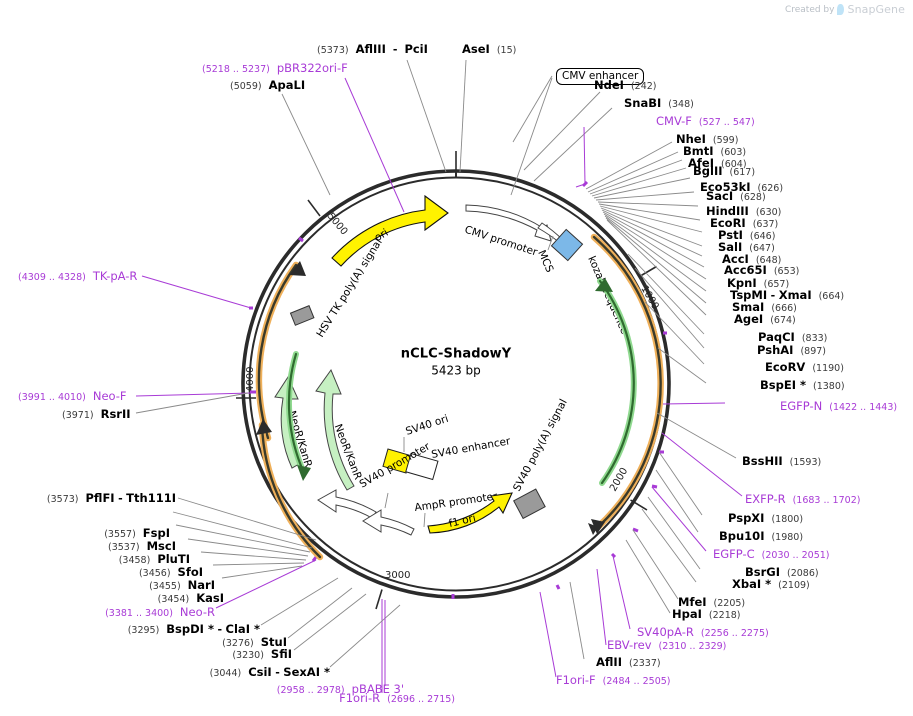 This screenshot has height=716, width=913. Describe the element at coordinates (390, 230) in the screenshot. I see `feature-ori: ori` at that location.